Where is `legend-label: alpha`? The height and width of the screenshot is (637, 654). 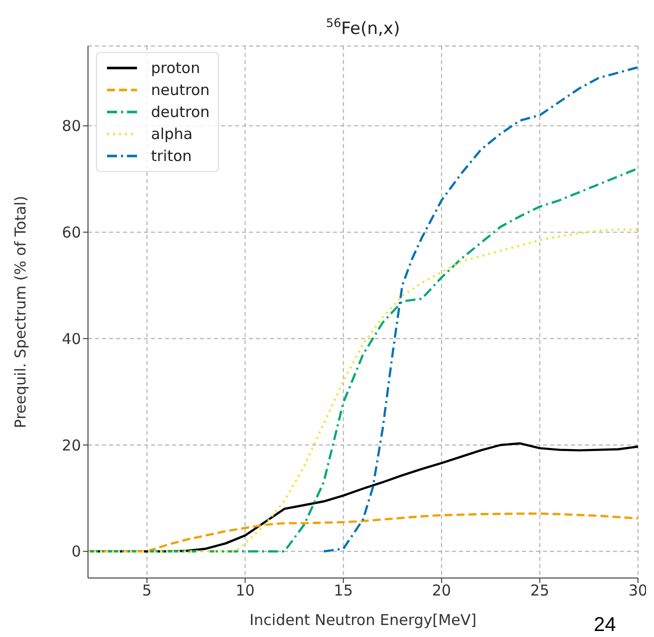 legend-label: alpha is located at coordinates (172, 134).